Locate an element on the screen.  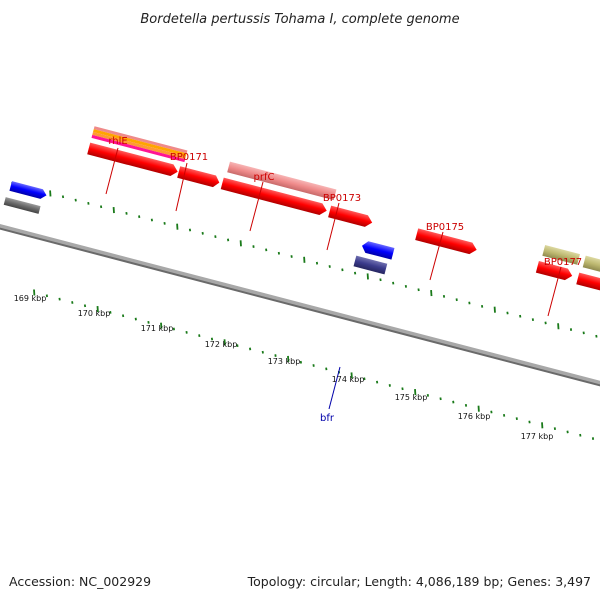
gene-gray-left is located at coordinates (22, 205).